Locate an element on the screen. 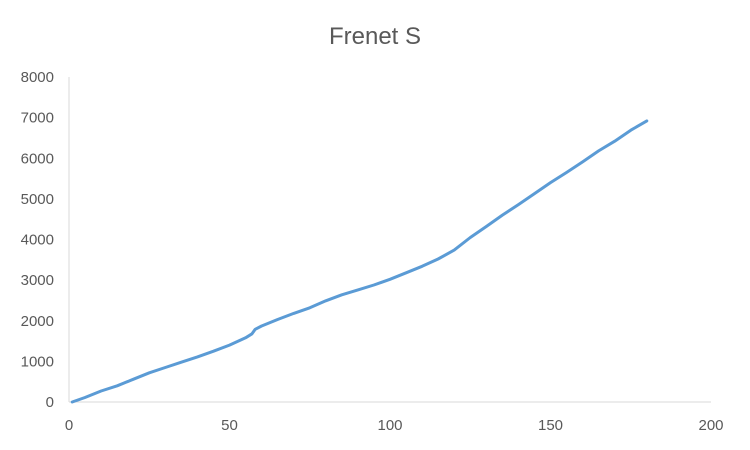  x-tick-labels: 0 50 100 150 200 is located at coordinates (394, 425).